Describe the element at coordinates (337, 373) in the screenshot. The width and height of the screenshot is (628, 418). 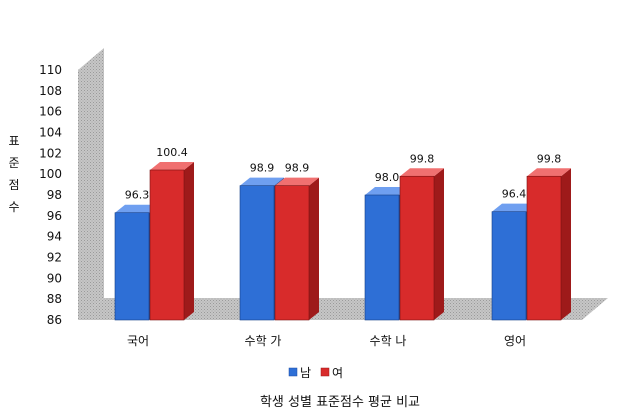
I see `legend-label-female: 여` at that location.